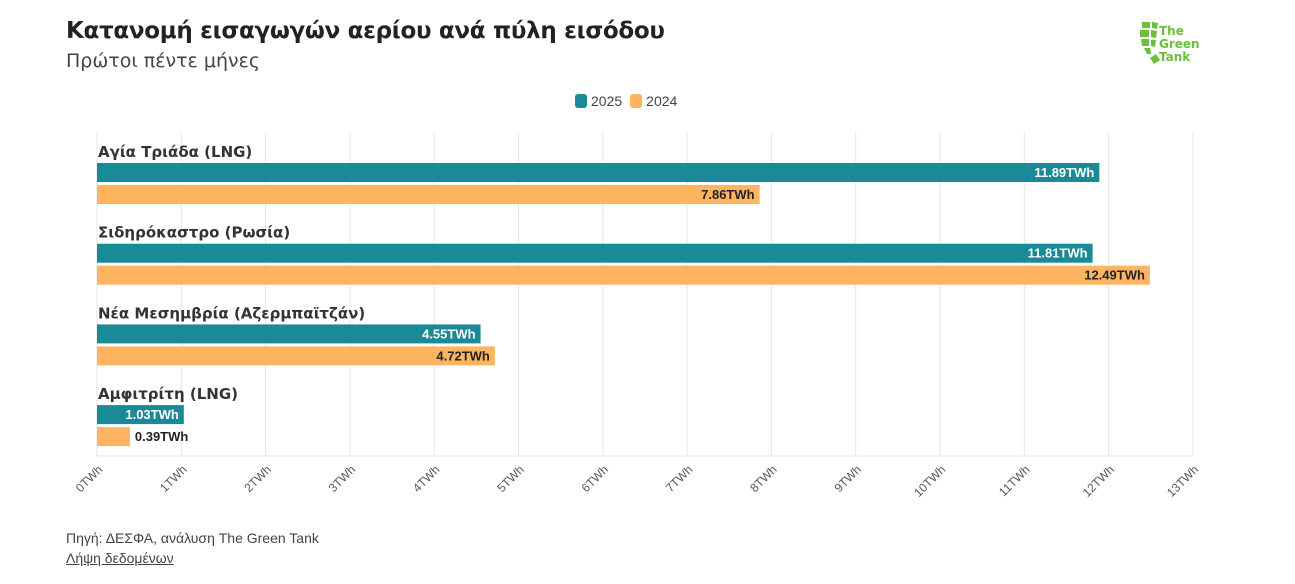 The height and width of the screenshot is (584, 1295). What do you see at coordinates (1182, 480) in the screenshot?
I see `x-tick-label: 13TWh` at bounding box center [1182, 480].